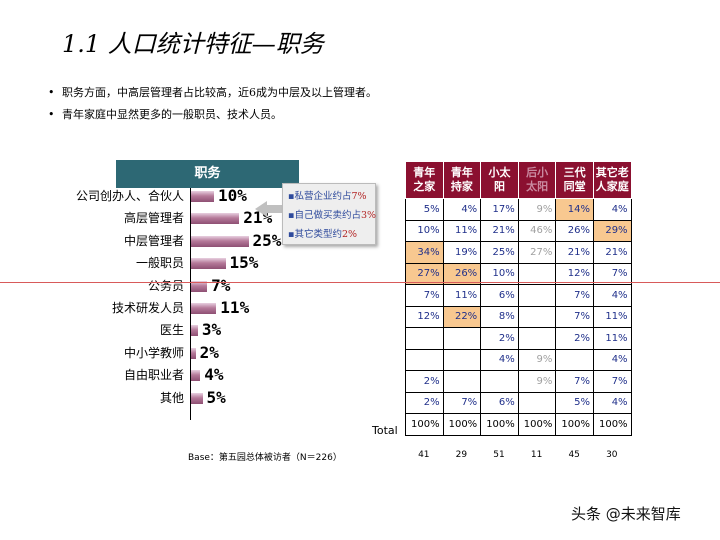 The height and width of the screenshot is (540, 720). What do you see at coordinates (171, 397) in the screenshot?
I see `category-label: 其他` at bounding box center [171, 397].